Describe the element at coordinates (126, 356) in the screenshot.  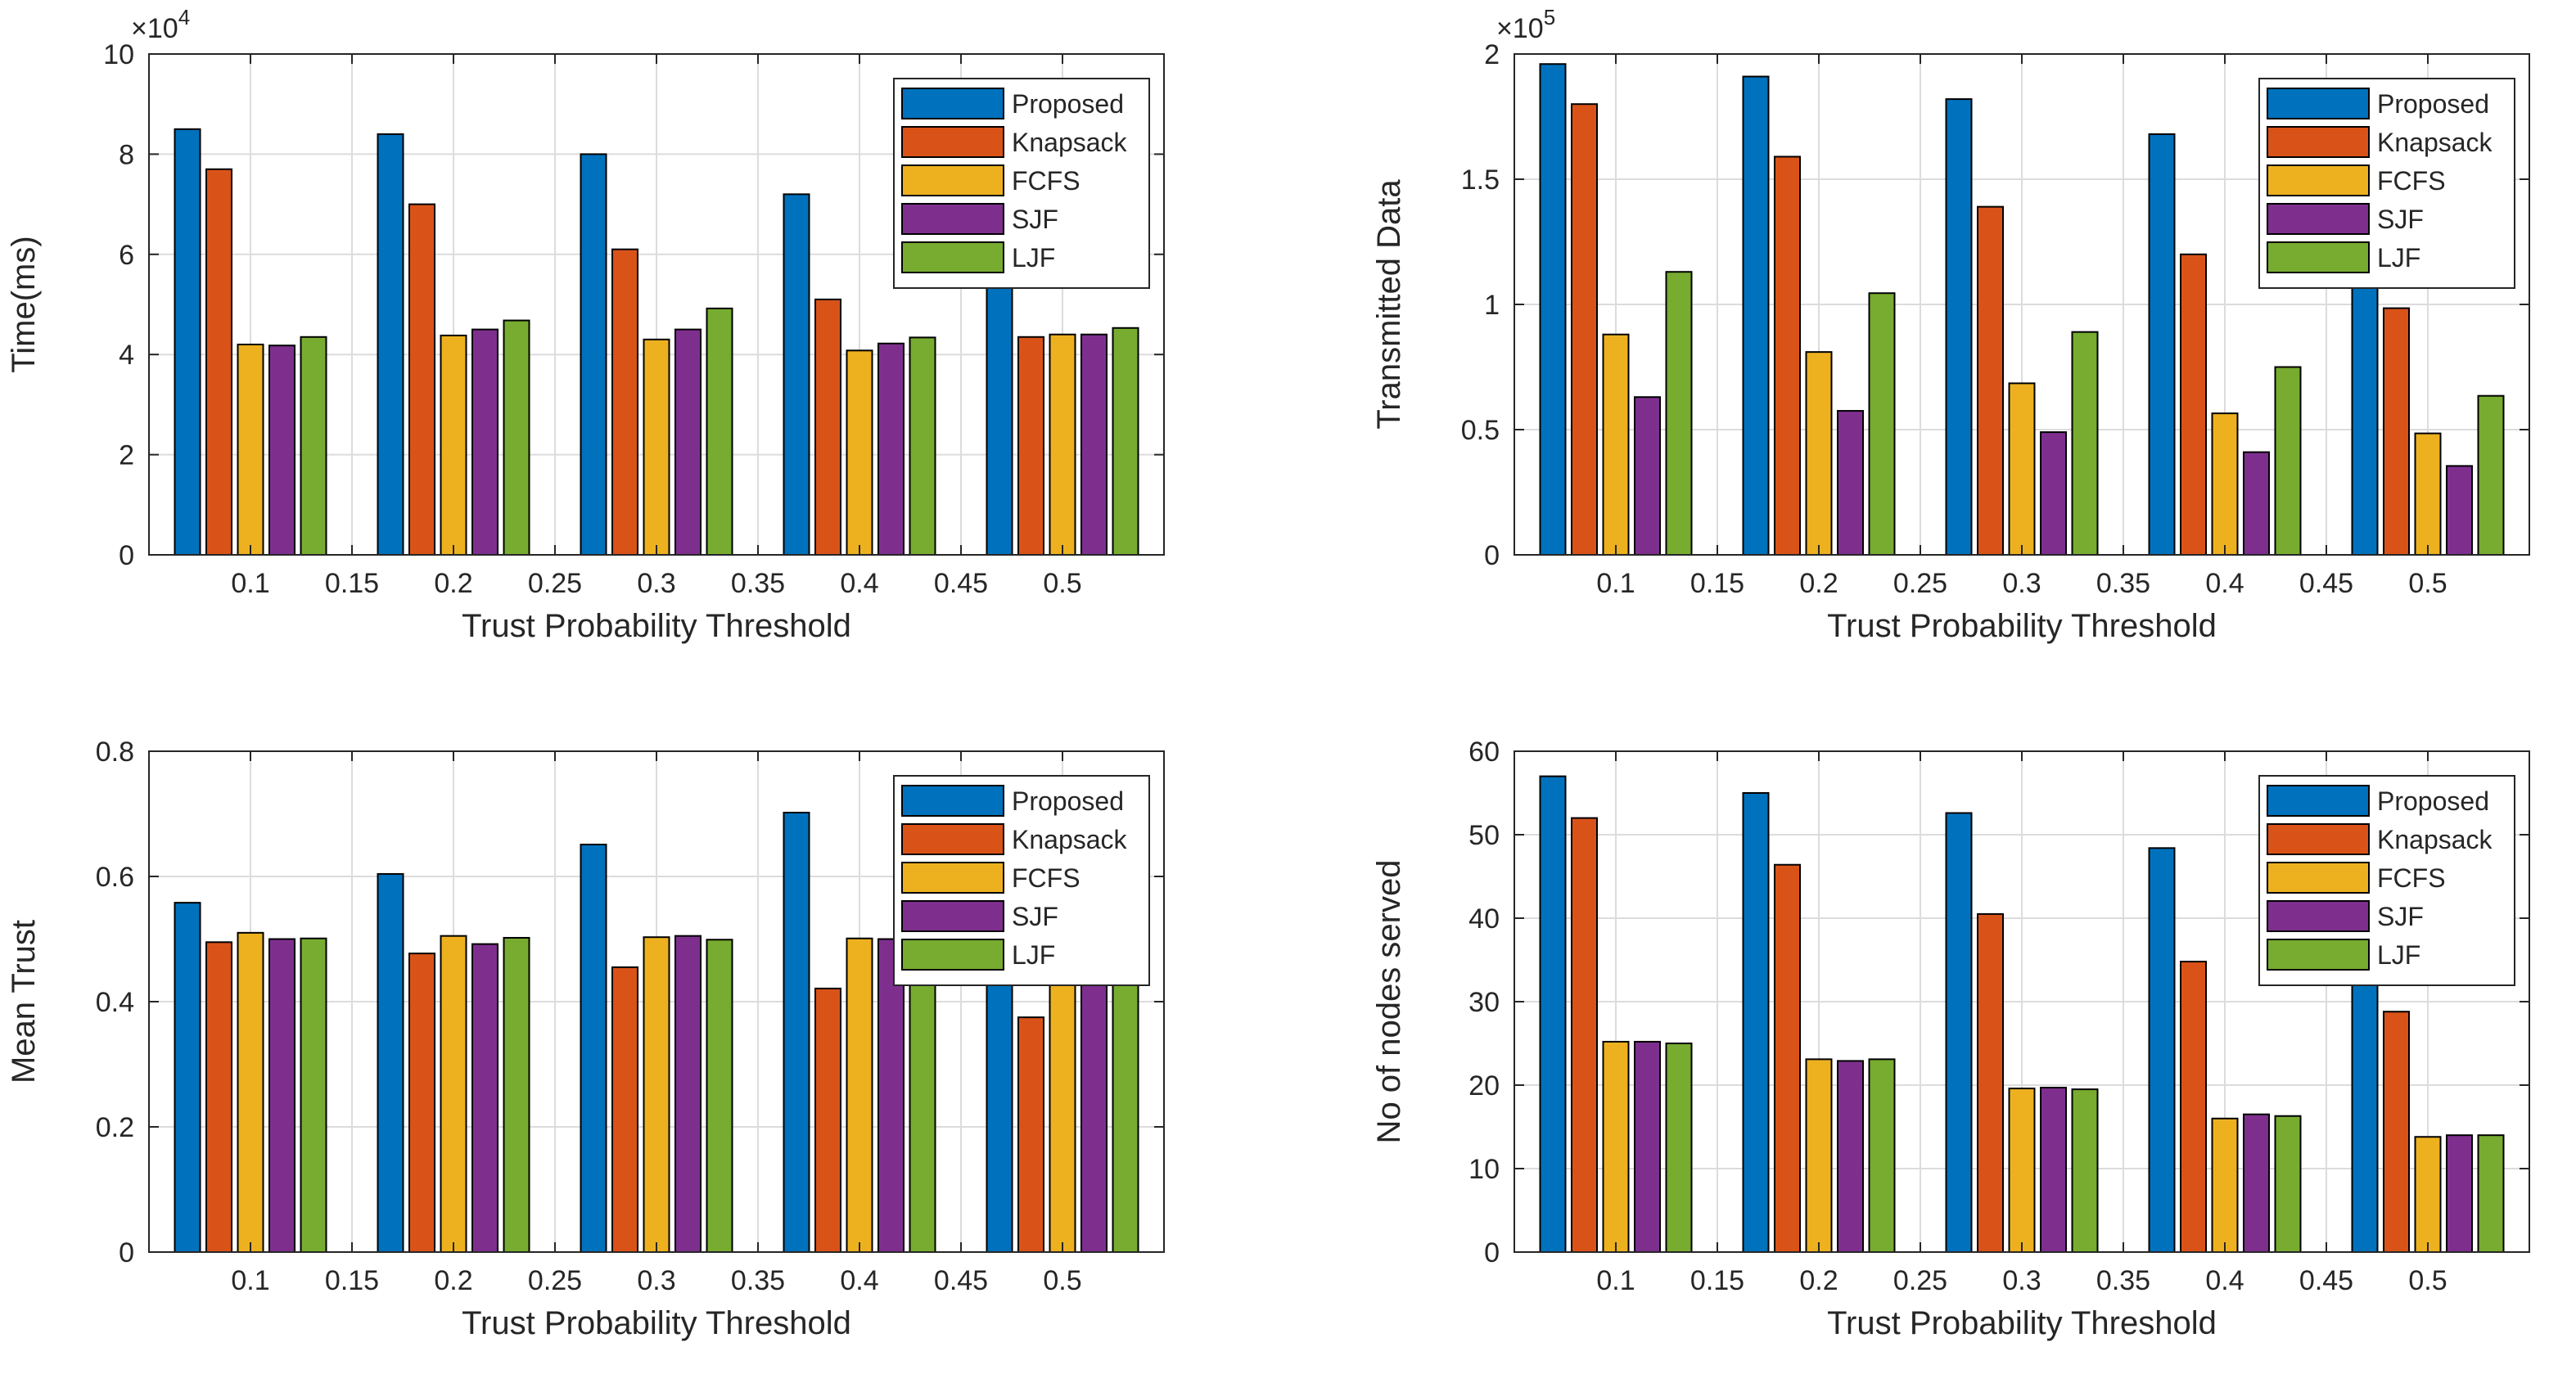
I see `y-tick-label: 4` at that location.